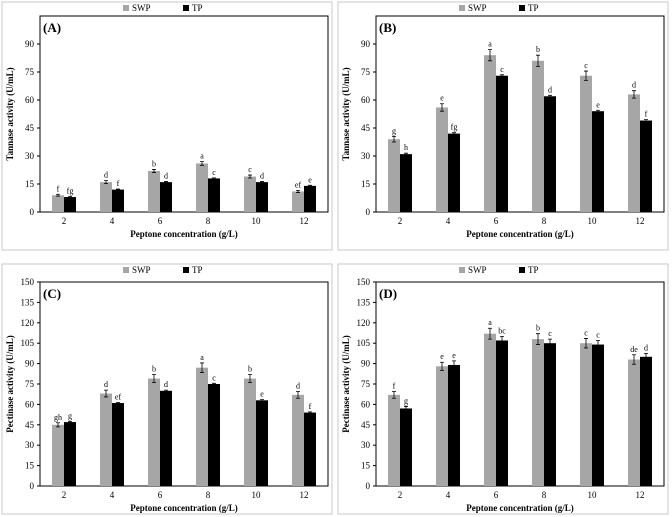 The image size is (672, 517). I want to click on y-tick-label: 120, so click(364, 323).